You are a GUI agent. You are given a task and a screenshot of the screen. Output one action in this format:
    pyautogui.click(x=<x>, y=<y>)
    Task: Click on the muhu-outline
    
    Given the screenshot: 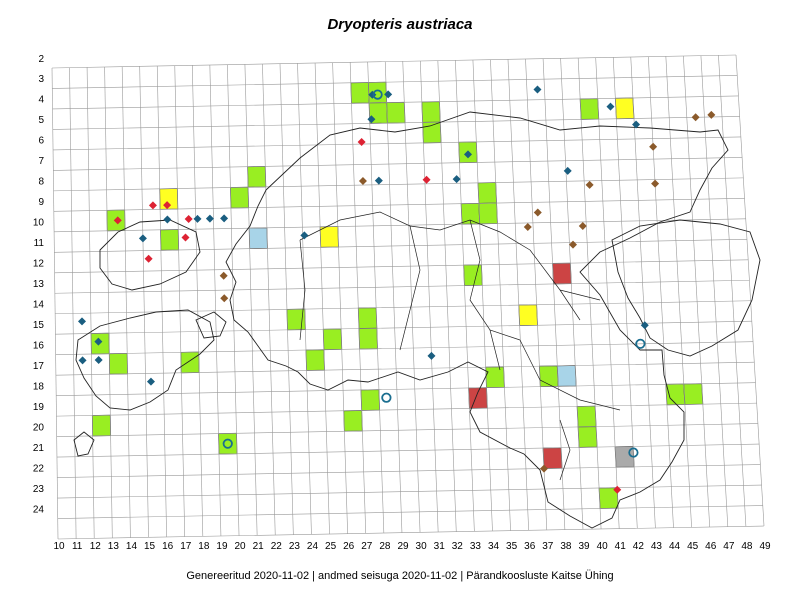 What is the action you would take?
    pyautogui.click(x=211, y=325)
    